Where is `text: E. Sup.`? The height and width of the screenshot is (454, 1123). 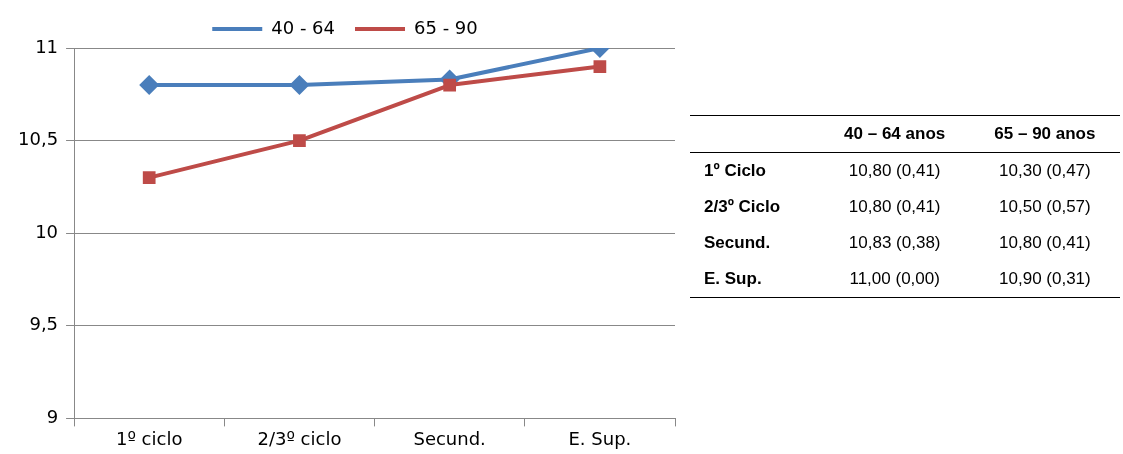 text: E. Sup. is located at coordinates (755, 279).